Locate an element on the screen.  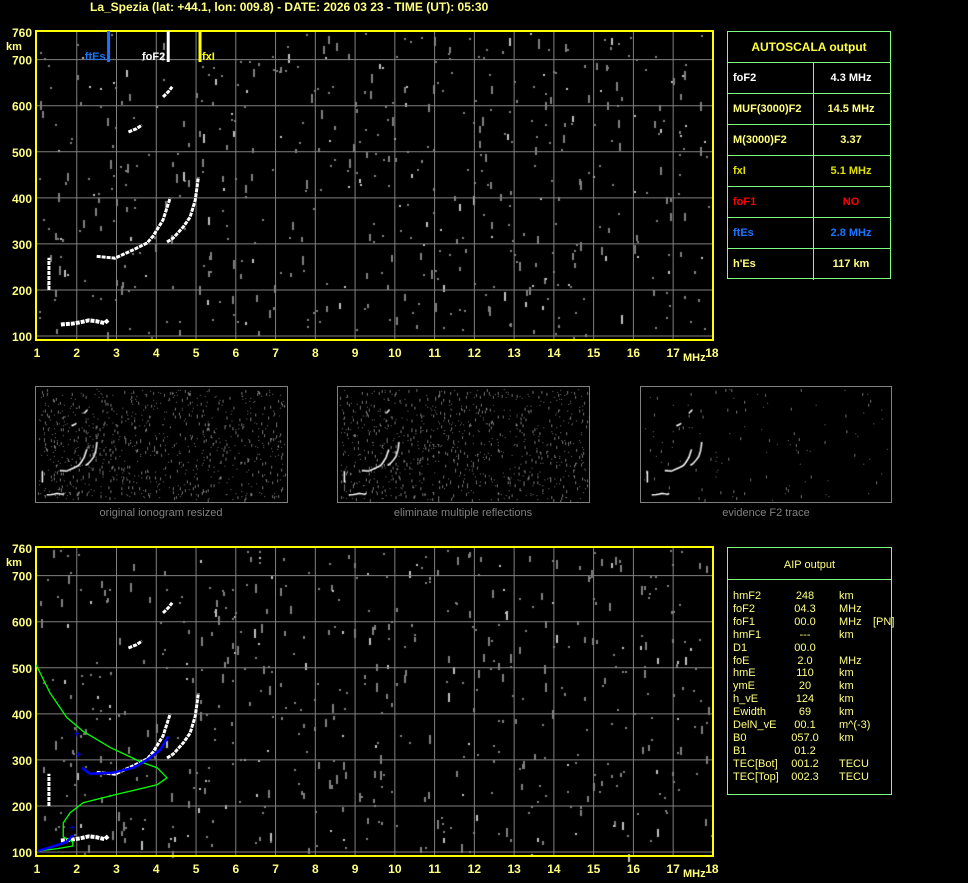
param-name: ftEs is located at coordinates (743, 233).